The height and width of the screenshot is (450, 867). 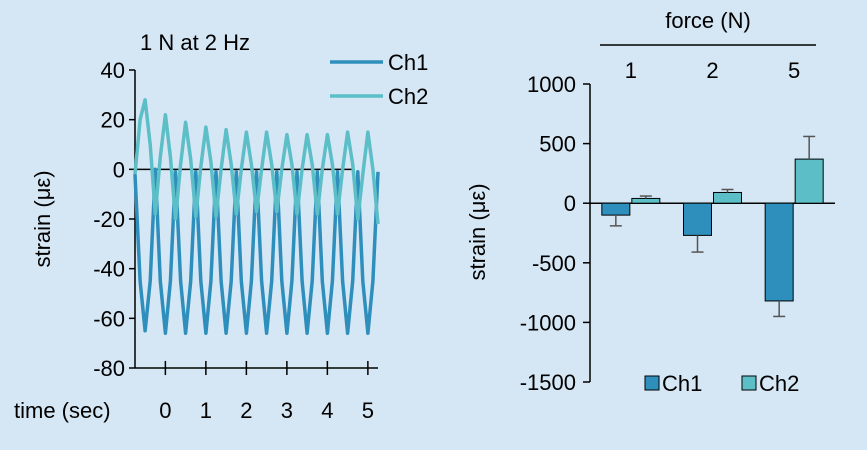 What do you see at coordinates (721, 383) in the screenshot?
I see `legend: Ch1 Ch2` at bounding box center [721, 383].